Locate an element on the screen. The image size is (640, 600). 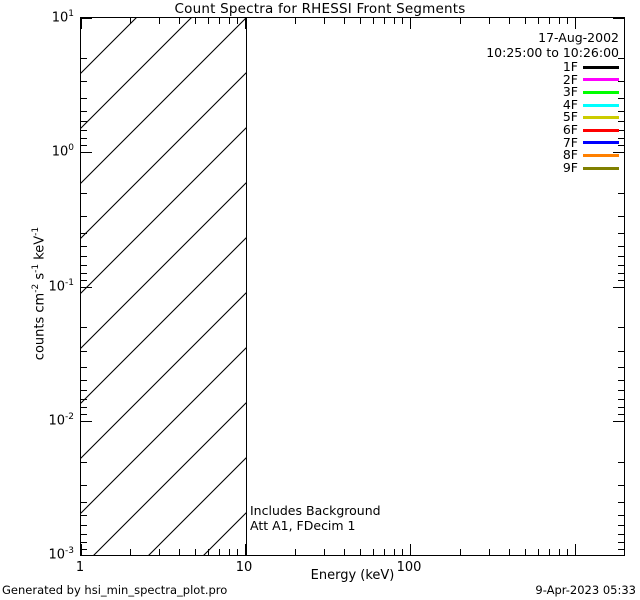
legend-label: 4F is located at coordinates (570, 104).